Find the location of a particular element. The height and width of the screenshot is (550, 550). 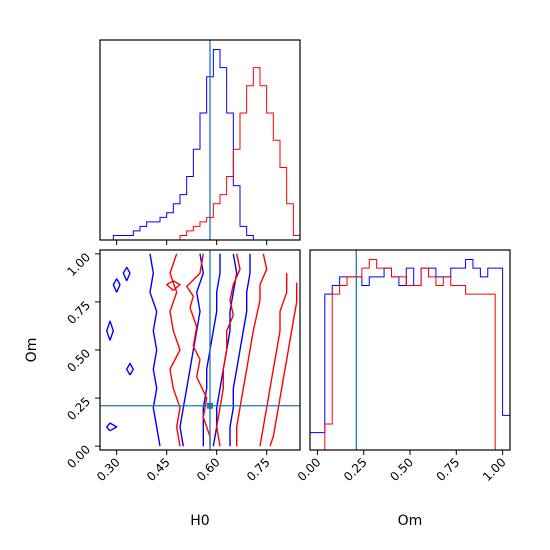

om-marginal-tick-label-2: 0.50 is located at coordinates (401, 469).